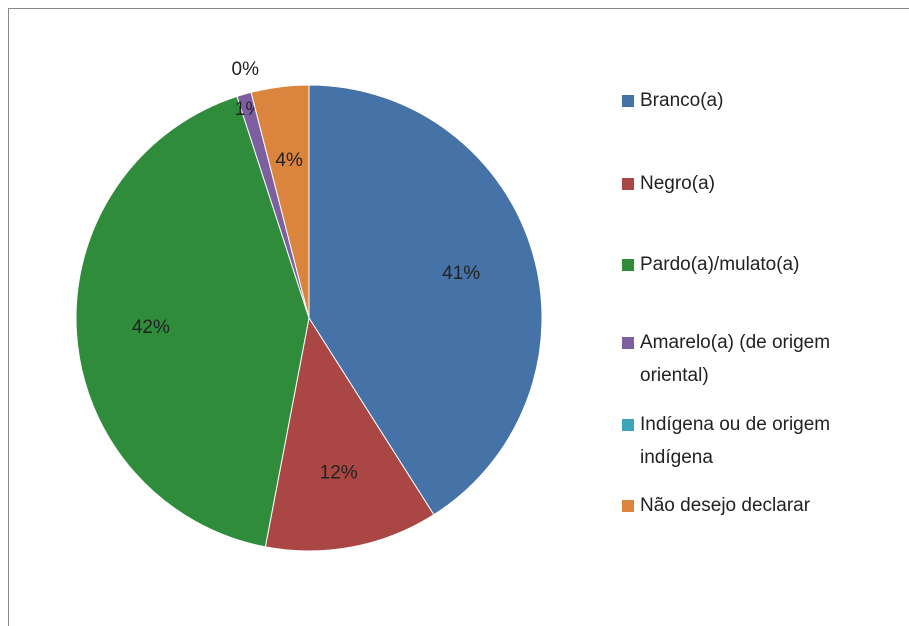 This screenshot has width=909, height=626. What do you see at coordinates (725, 505) in the screenshot?
I see `legend-label: Não desejo declarar` at bounding box center [725, 505].